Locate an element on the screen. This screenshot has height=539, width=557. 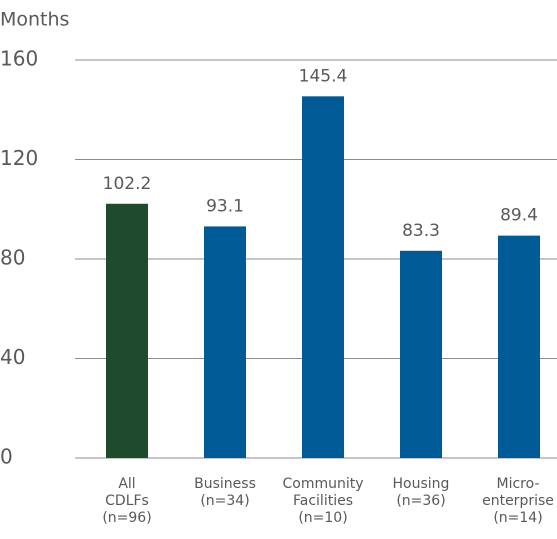
x-tick-label: Micro- is located at coordinates (518, 484).